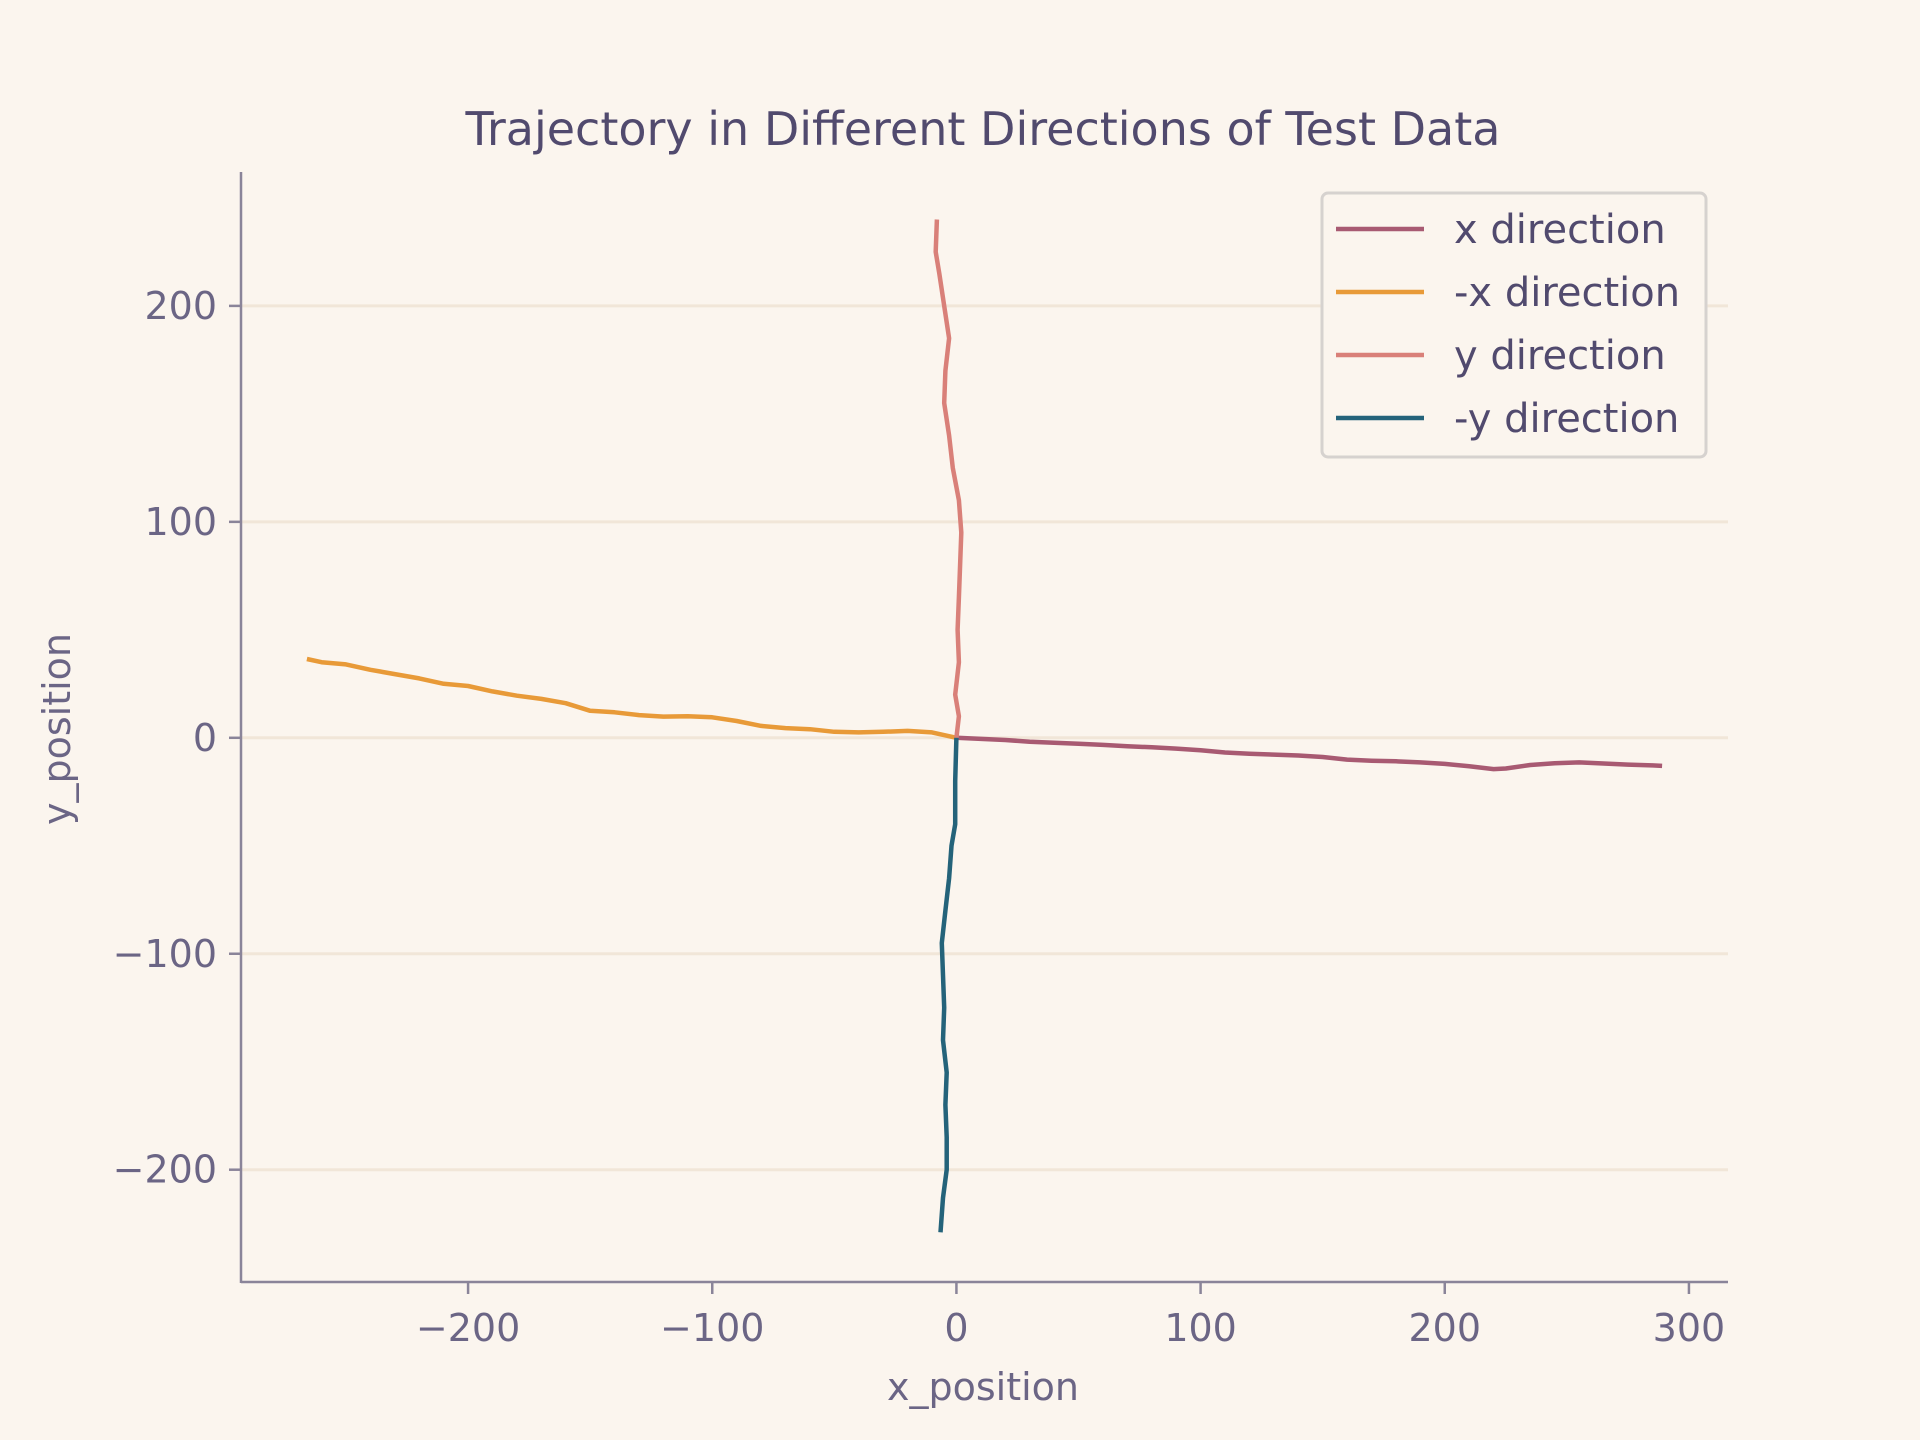  I want to click on legend-label: y direction, so click(1560, 356).